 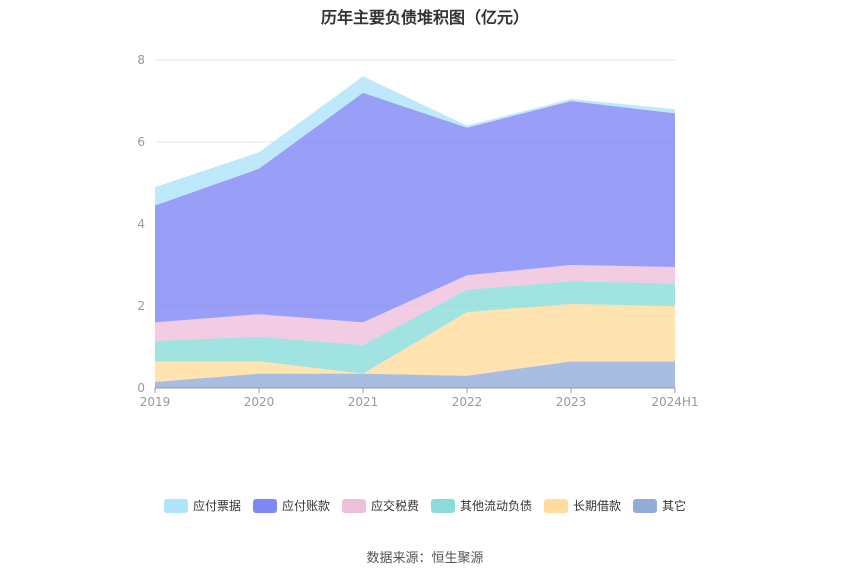 I want to click on y-tick-label: 6, so click(x=141, y=142).